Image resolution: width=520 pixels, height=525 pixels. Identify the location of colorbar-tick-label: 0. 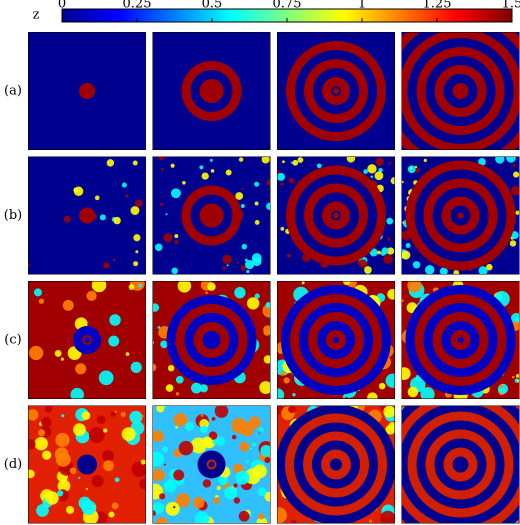
(62, 6).